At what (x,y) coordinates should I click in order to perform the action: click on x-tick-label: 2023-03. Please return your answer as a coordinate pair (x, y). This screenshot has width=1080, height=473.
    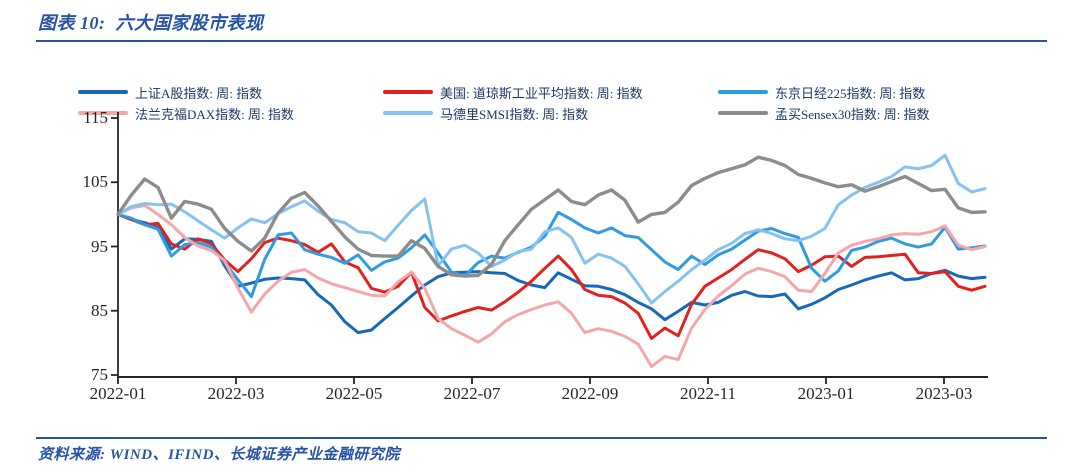
    Looking at the image, I should click on (944, 393).